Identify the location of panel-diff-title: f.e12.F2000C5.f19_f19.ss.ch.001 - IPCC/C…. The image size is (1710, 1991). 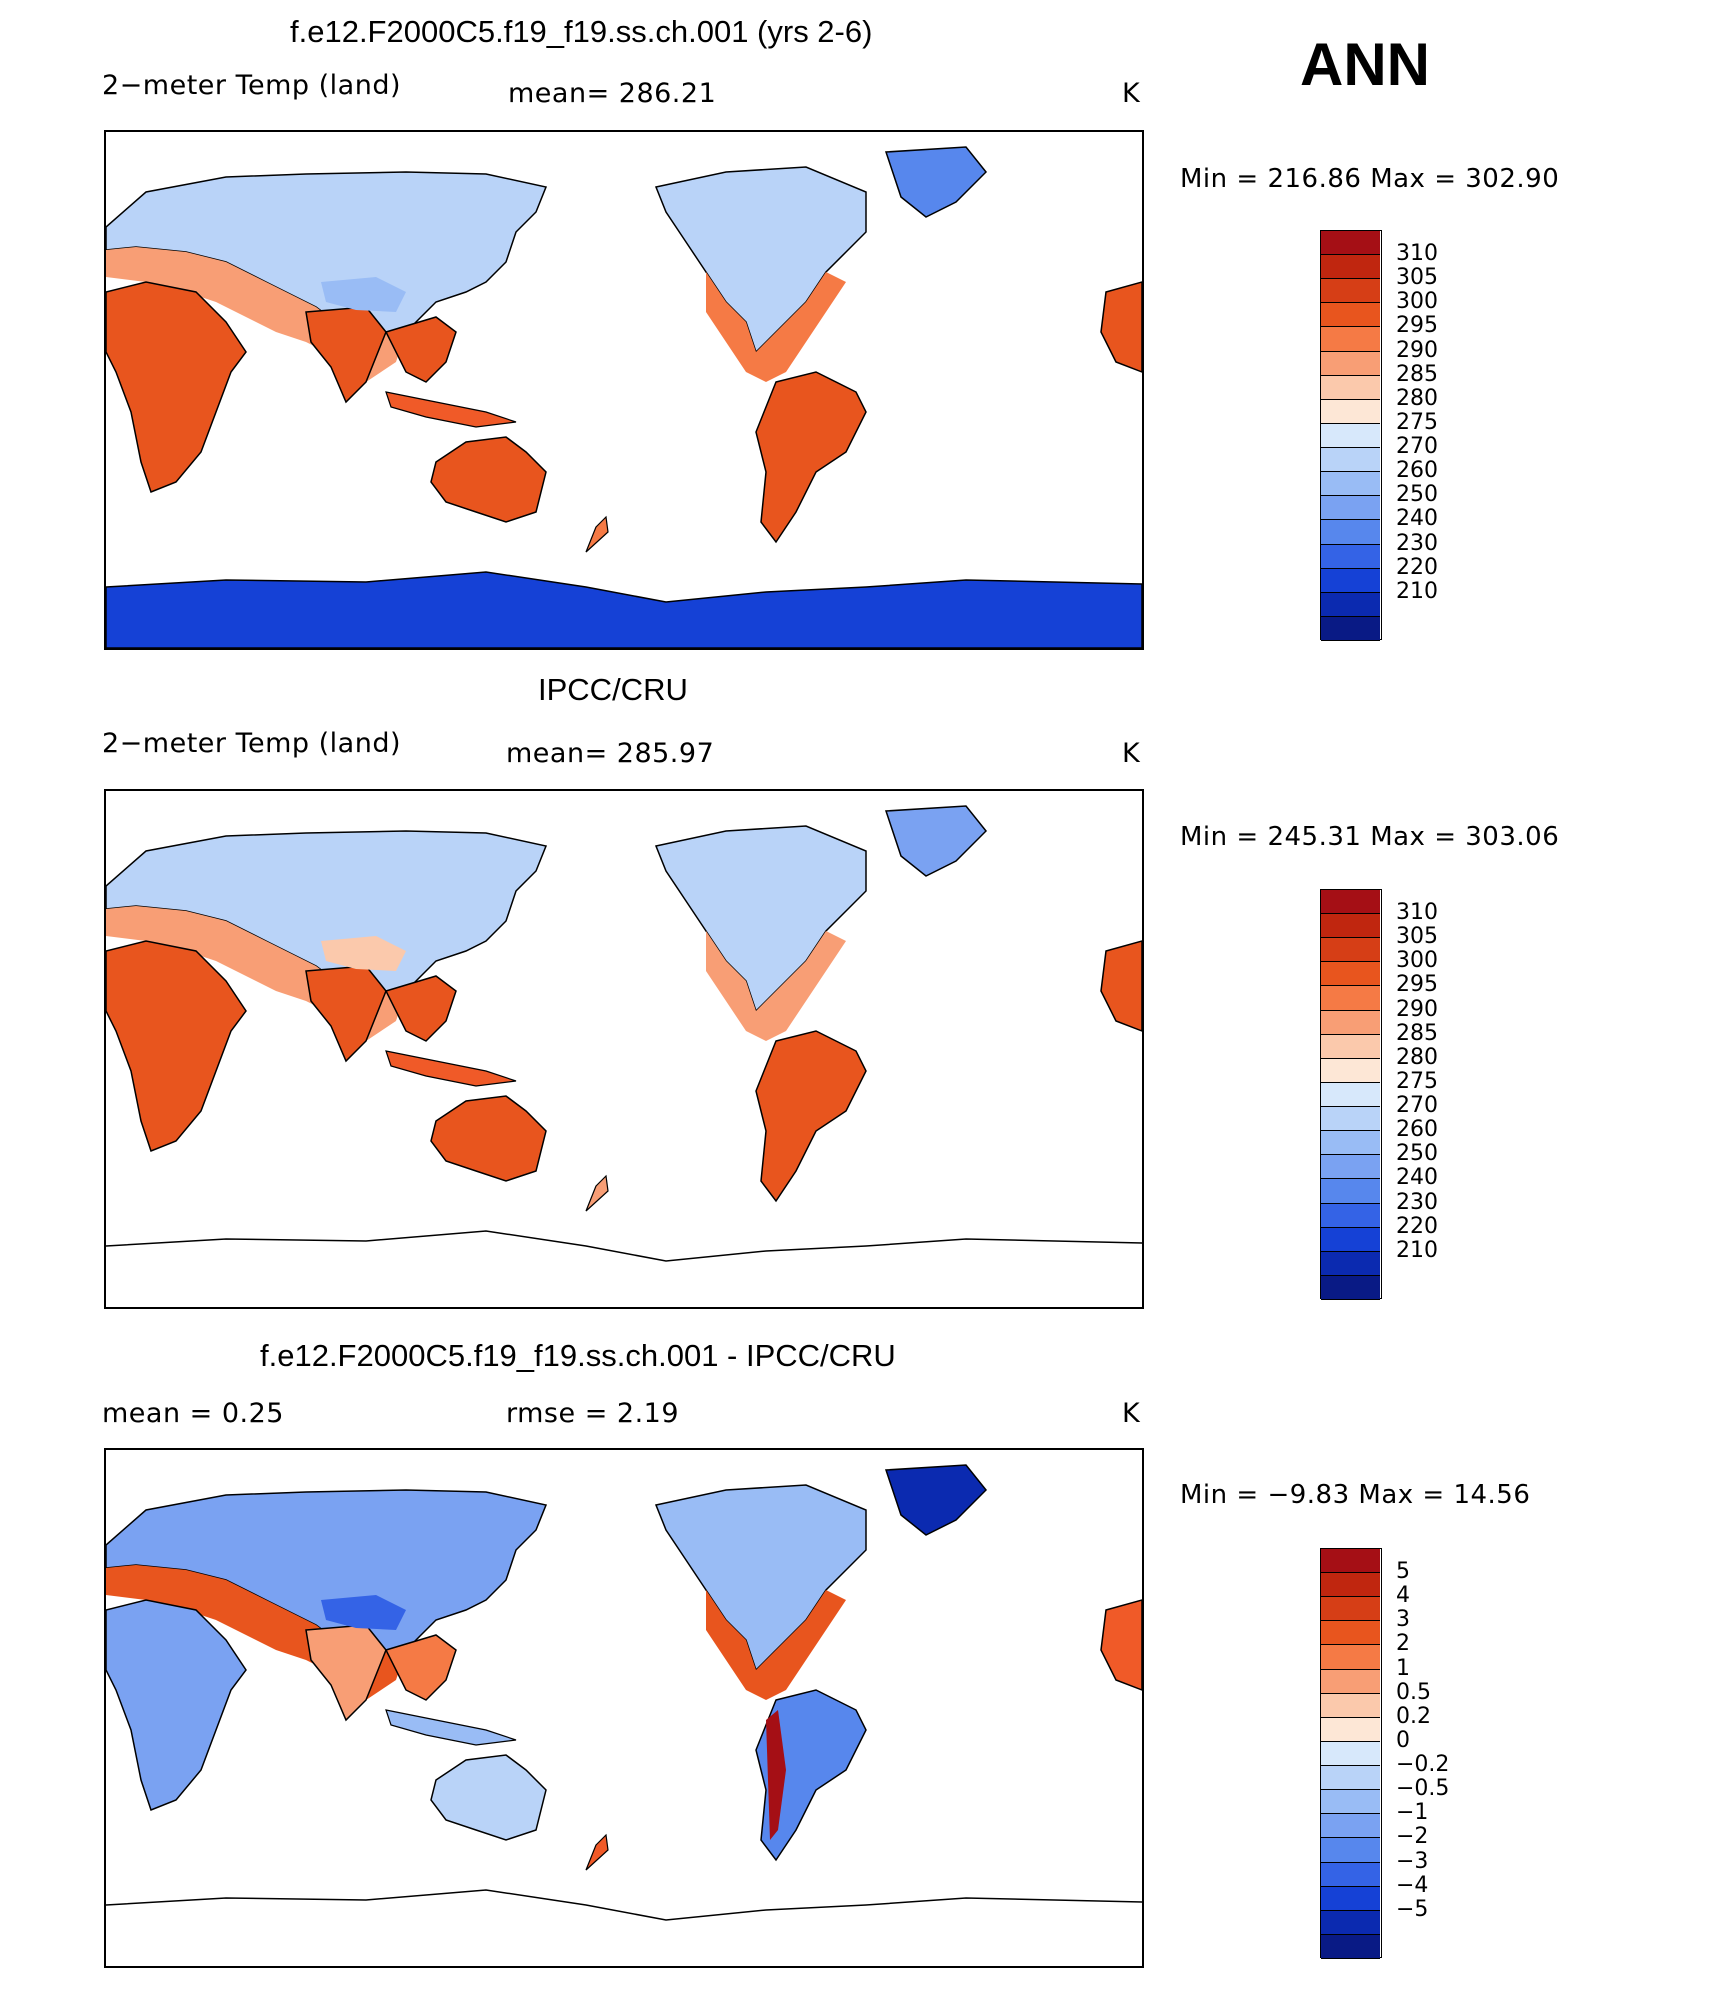
(578, 1355).